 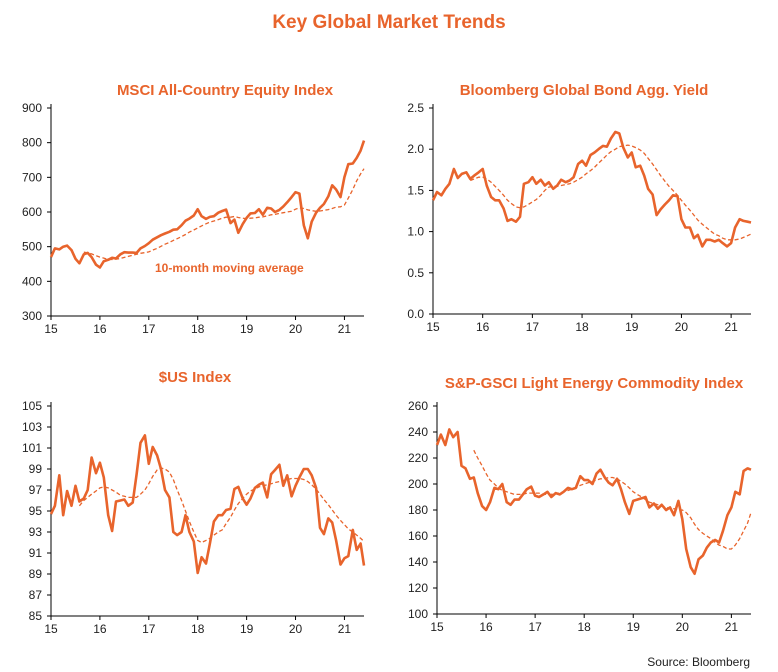 What do you see at coordinates (225, 90) in the screenshot?
I see `chart-title: MSCI All-Country Equity Index` at bounding box center [225, 90].